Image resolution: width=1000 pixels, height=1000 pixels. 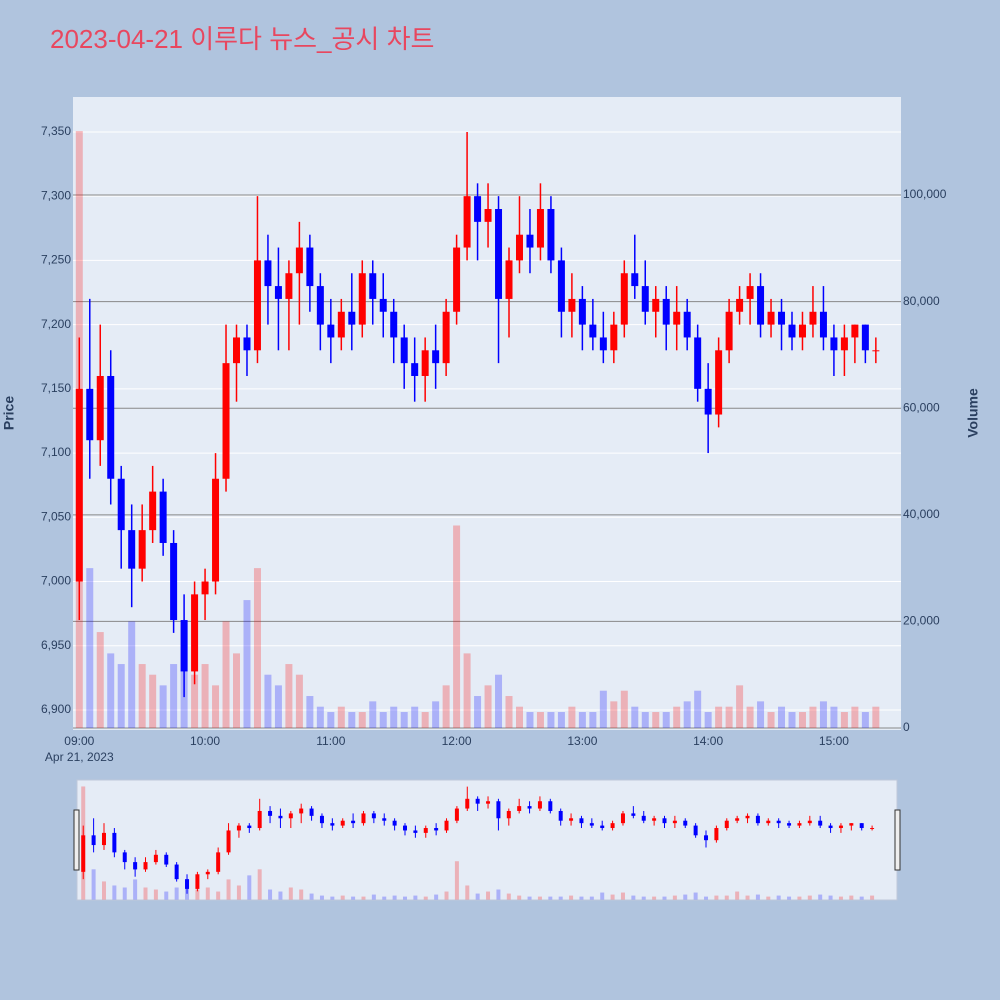 What do you see at coordinates (487, 840) in the screenshot?
I see `range-slider` at bounding box center [487, 840].